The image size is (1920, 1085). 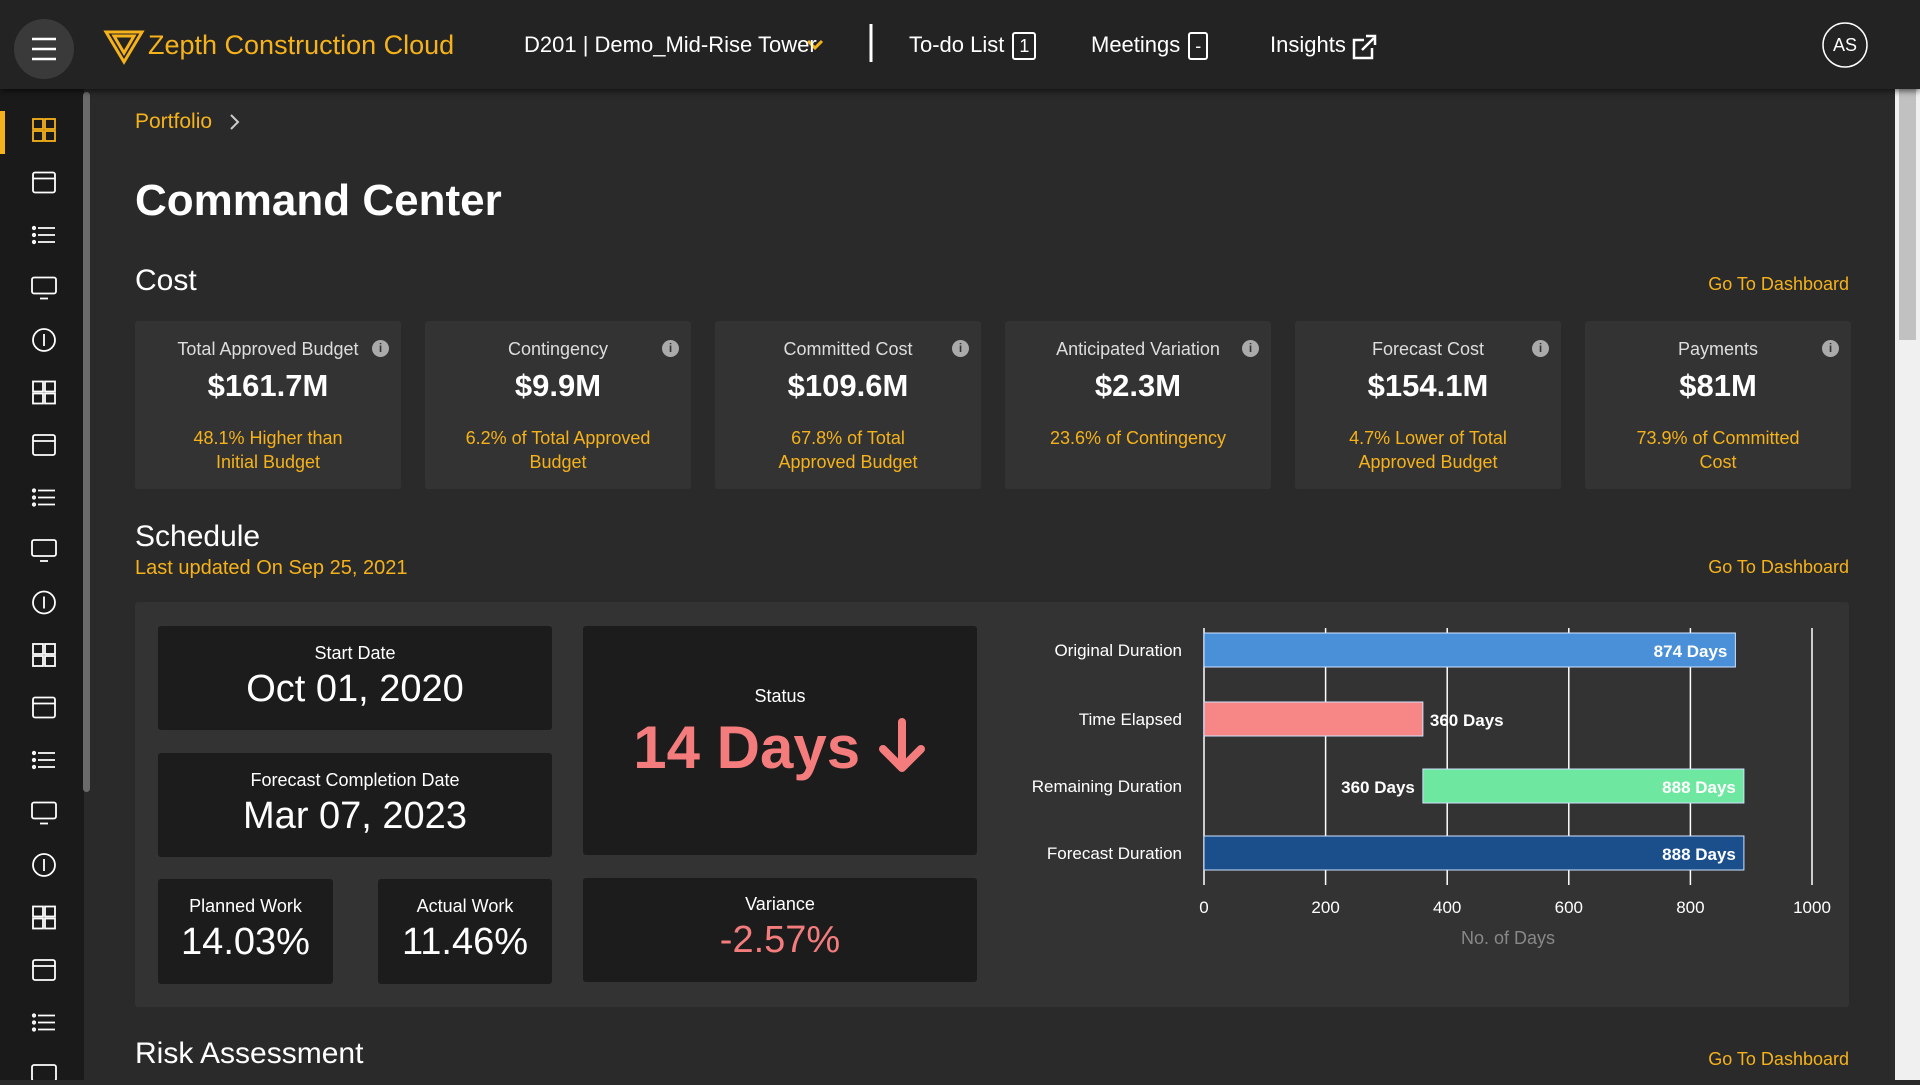 What do you see at coordinates (901, 745) in the screenshot?
I see `down-arrow` at bounding box center [901, 745].